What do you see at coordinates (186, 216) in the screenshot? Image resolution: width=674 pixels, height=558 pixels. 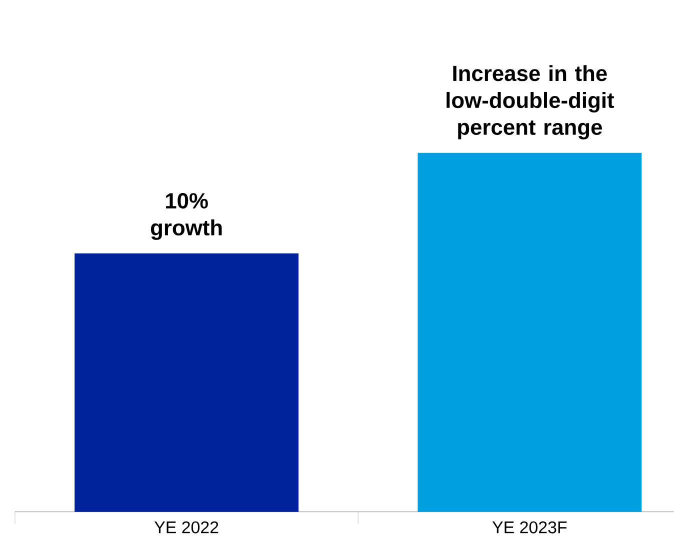 I see `annotation: 10% growth` at bounding box center [186, 216].